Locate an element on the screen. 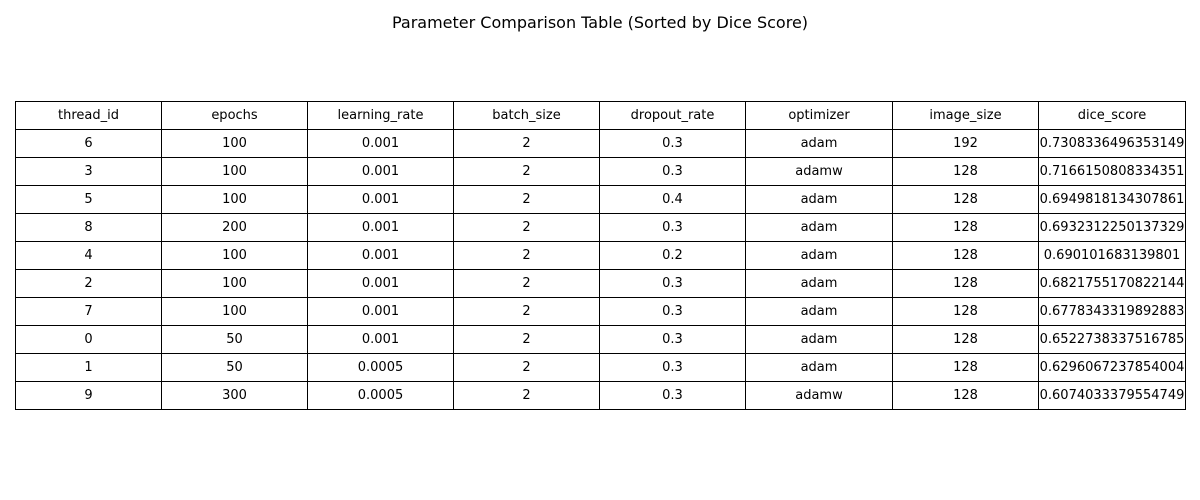 The height and width of the screenshot is (500, 1200). table-row: 3 100 0.001 2 0.3 adamw 128 0.7166150808334351 is located at coordinates (600, 171).